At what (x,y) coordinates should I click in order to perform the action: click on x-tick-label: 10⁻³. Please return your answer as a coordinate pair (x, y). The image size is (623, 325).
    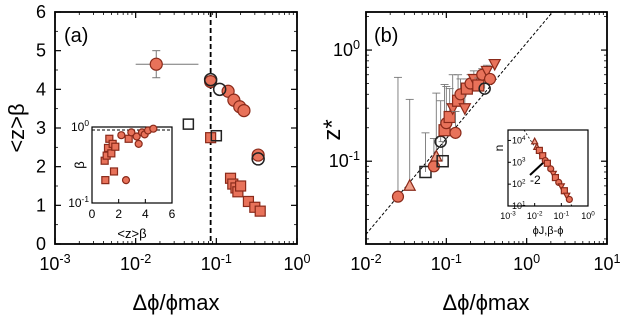
    Looking at the image, I should click on (54, 263).